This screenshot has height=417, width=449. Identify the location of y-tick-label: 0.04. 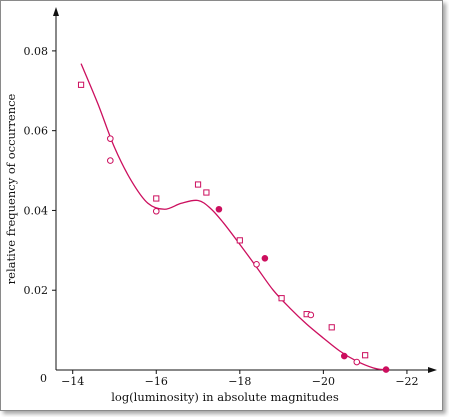
(36, 210).